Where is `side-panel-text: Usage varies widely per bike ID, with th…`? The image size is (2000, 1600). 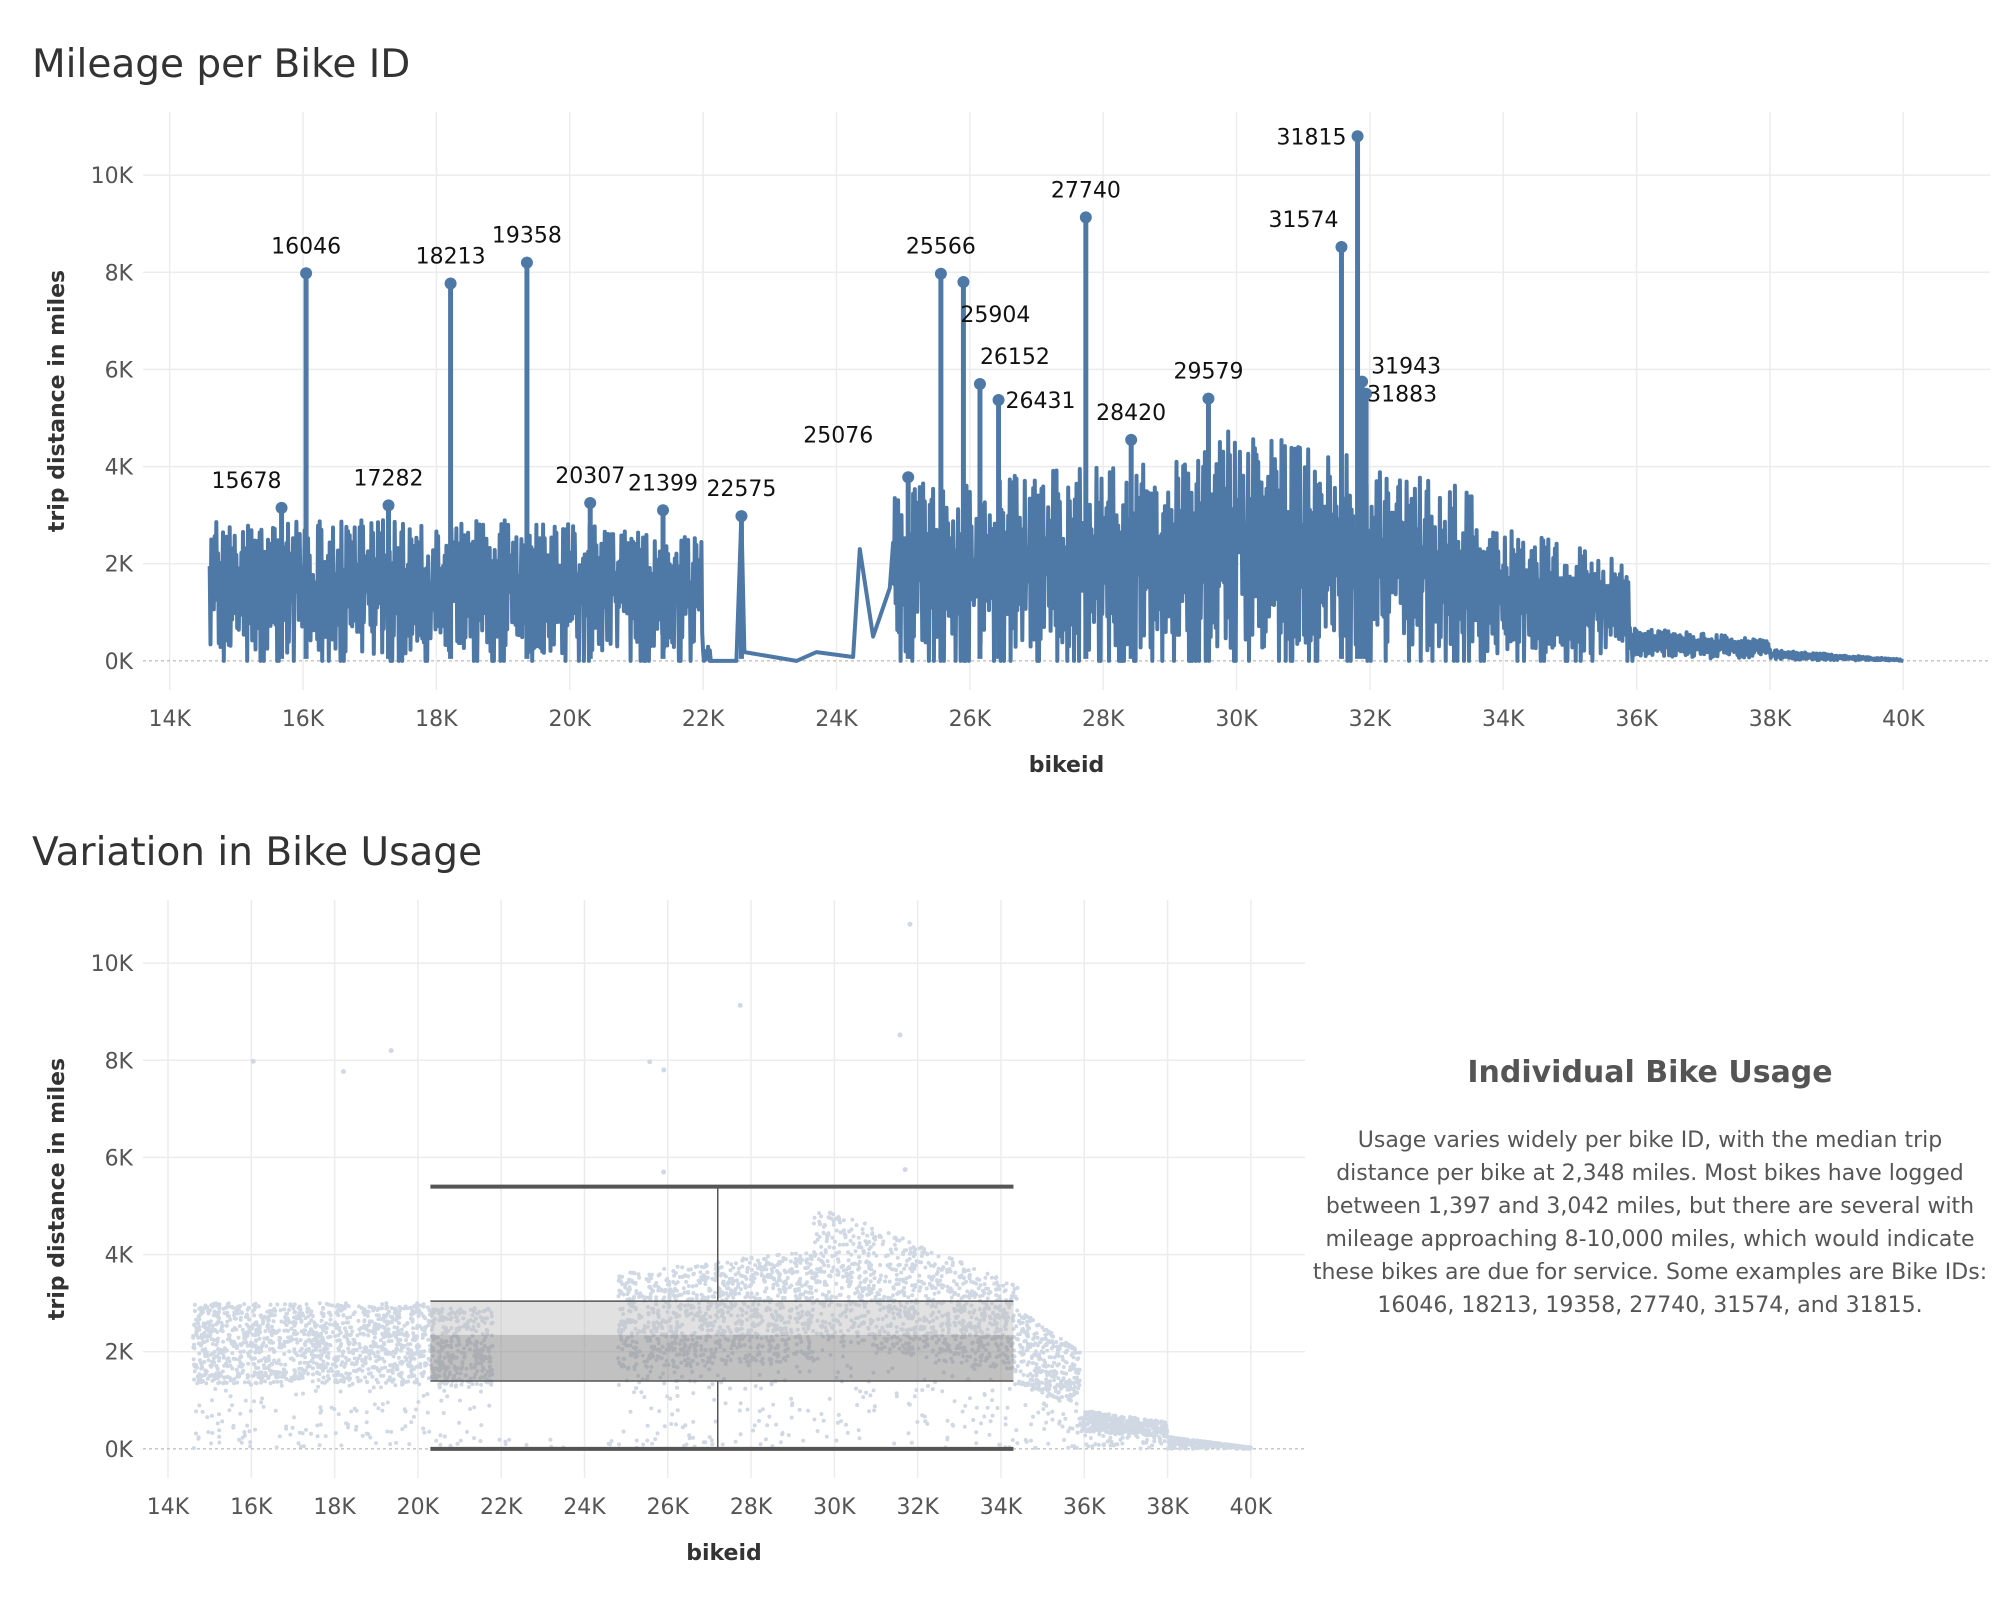
side-panel-text: Usage varies widely per bike ID, with th… is located at coordinates (1650, 1223).